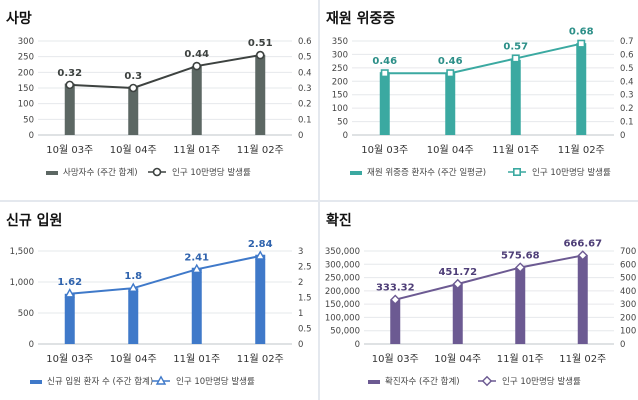 The height and width of the screenshot is (400, 638). What do you see at coordinates (305, 299) in the screenshot?
I see `y2-tick-label: 1.5` at bounding box center [305, 299].